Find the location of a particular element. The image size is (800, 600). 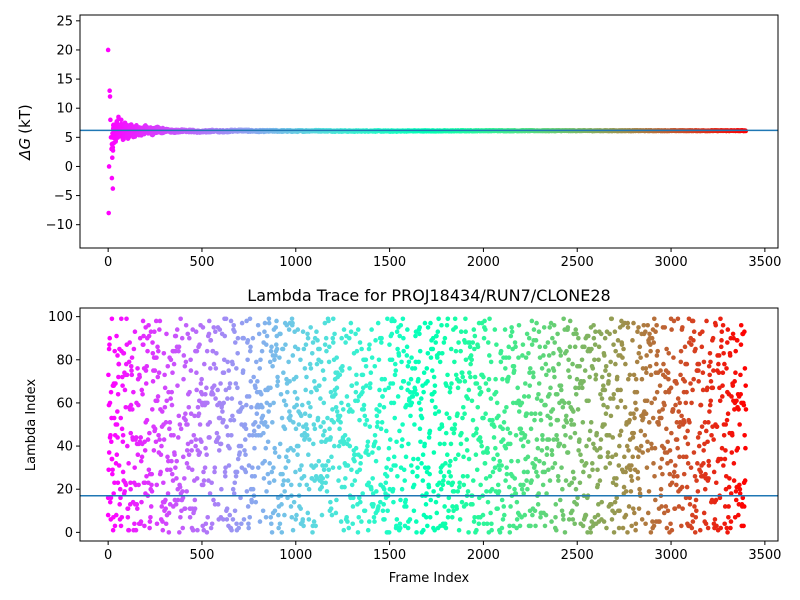

y-tick-label: −5 is located at coordinates (63, 196).